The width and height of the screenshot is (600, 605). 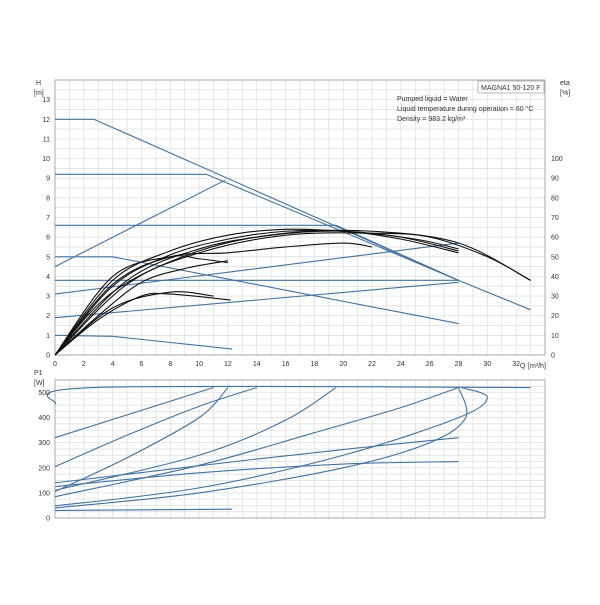 I want to click on info-line-density: Density = 983.2 kg/m³, so click(x=431, y=119).